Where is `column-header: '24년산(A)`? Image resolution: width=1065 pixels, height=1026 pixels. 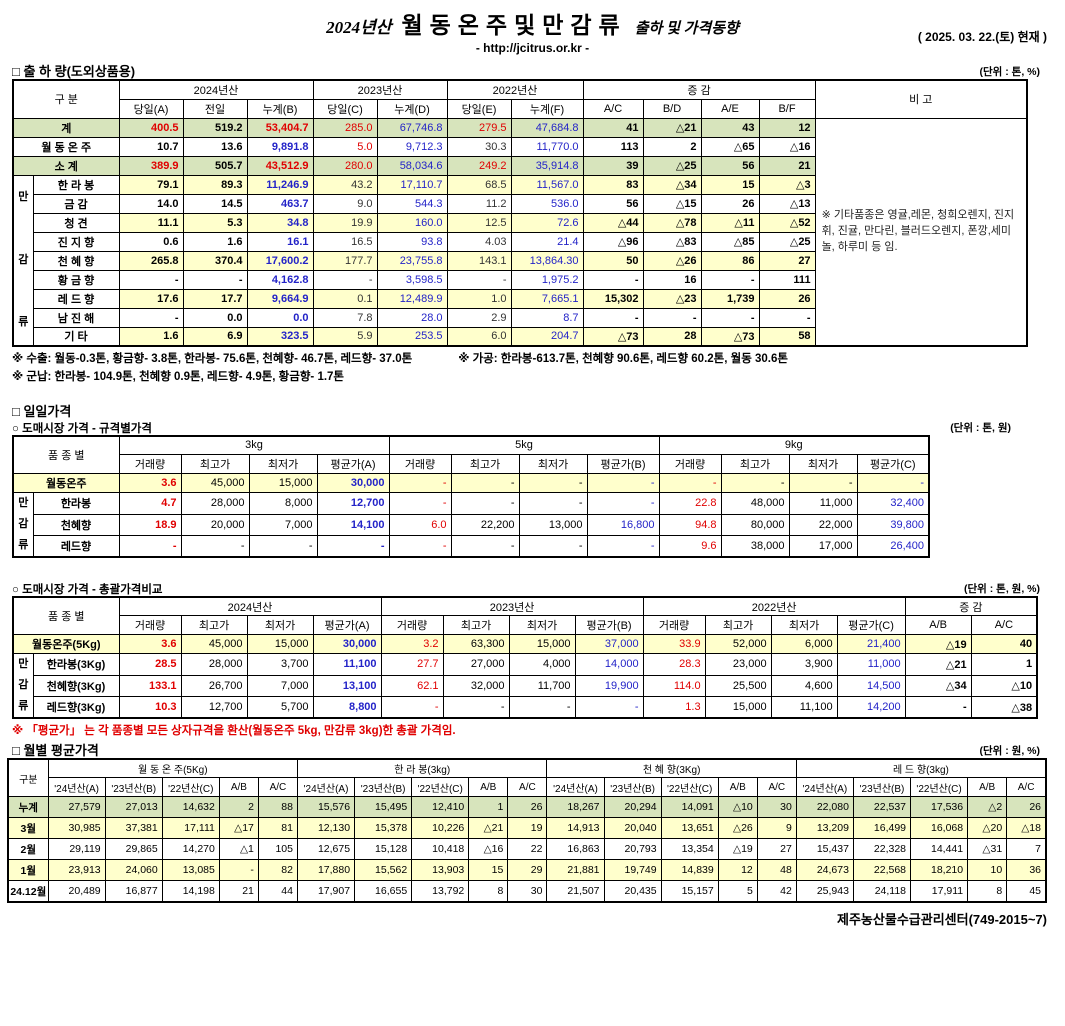 column-header: '24년산(A) is located at coordinates (575, 787).